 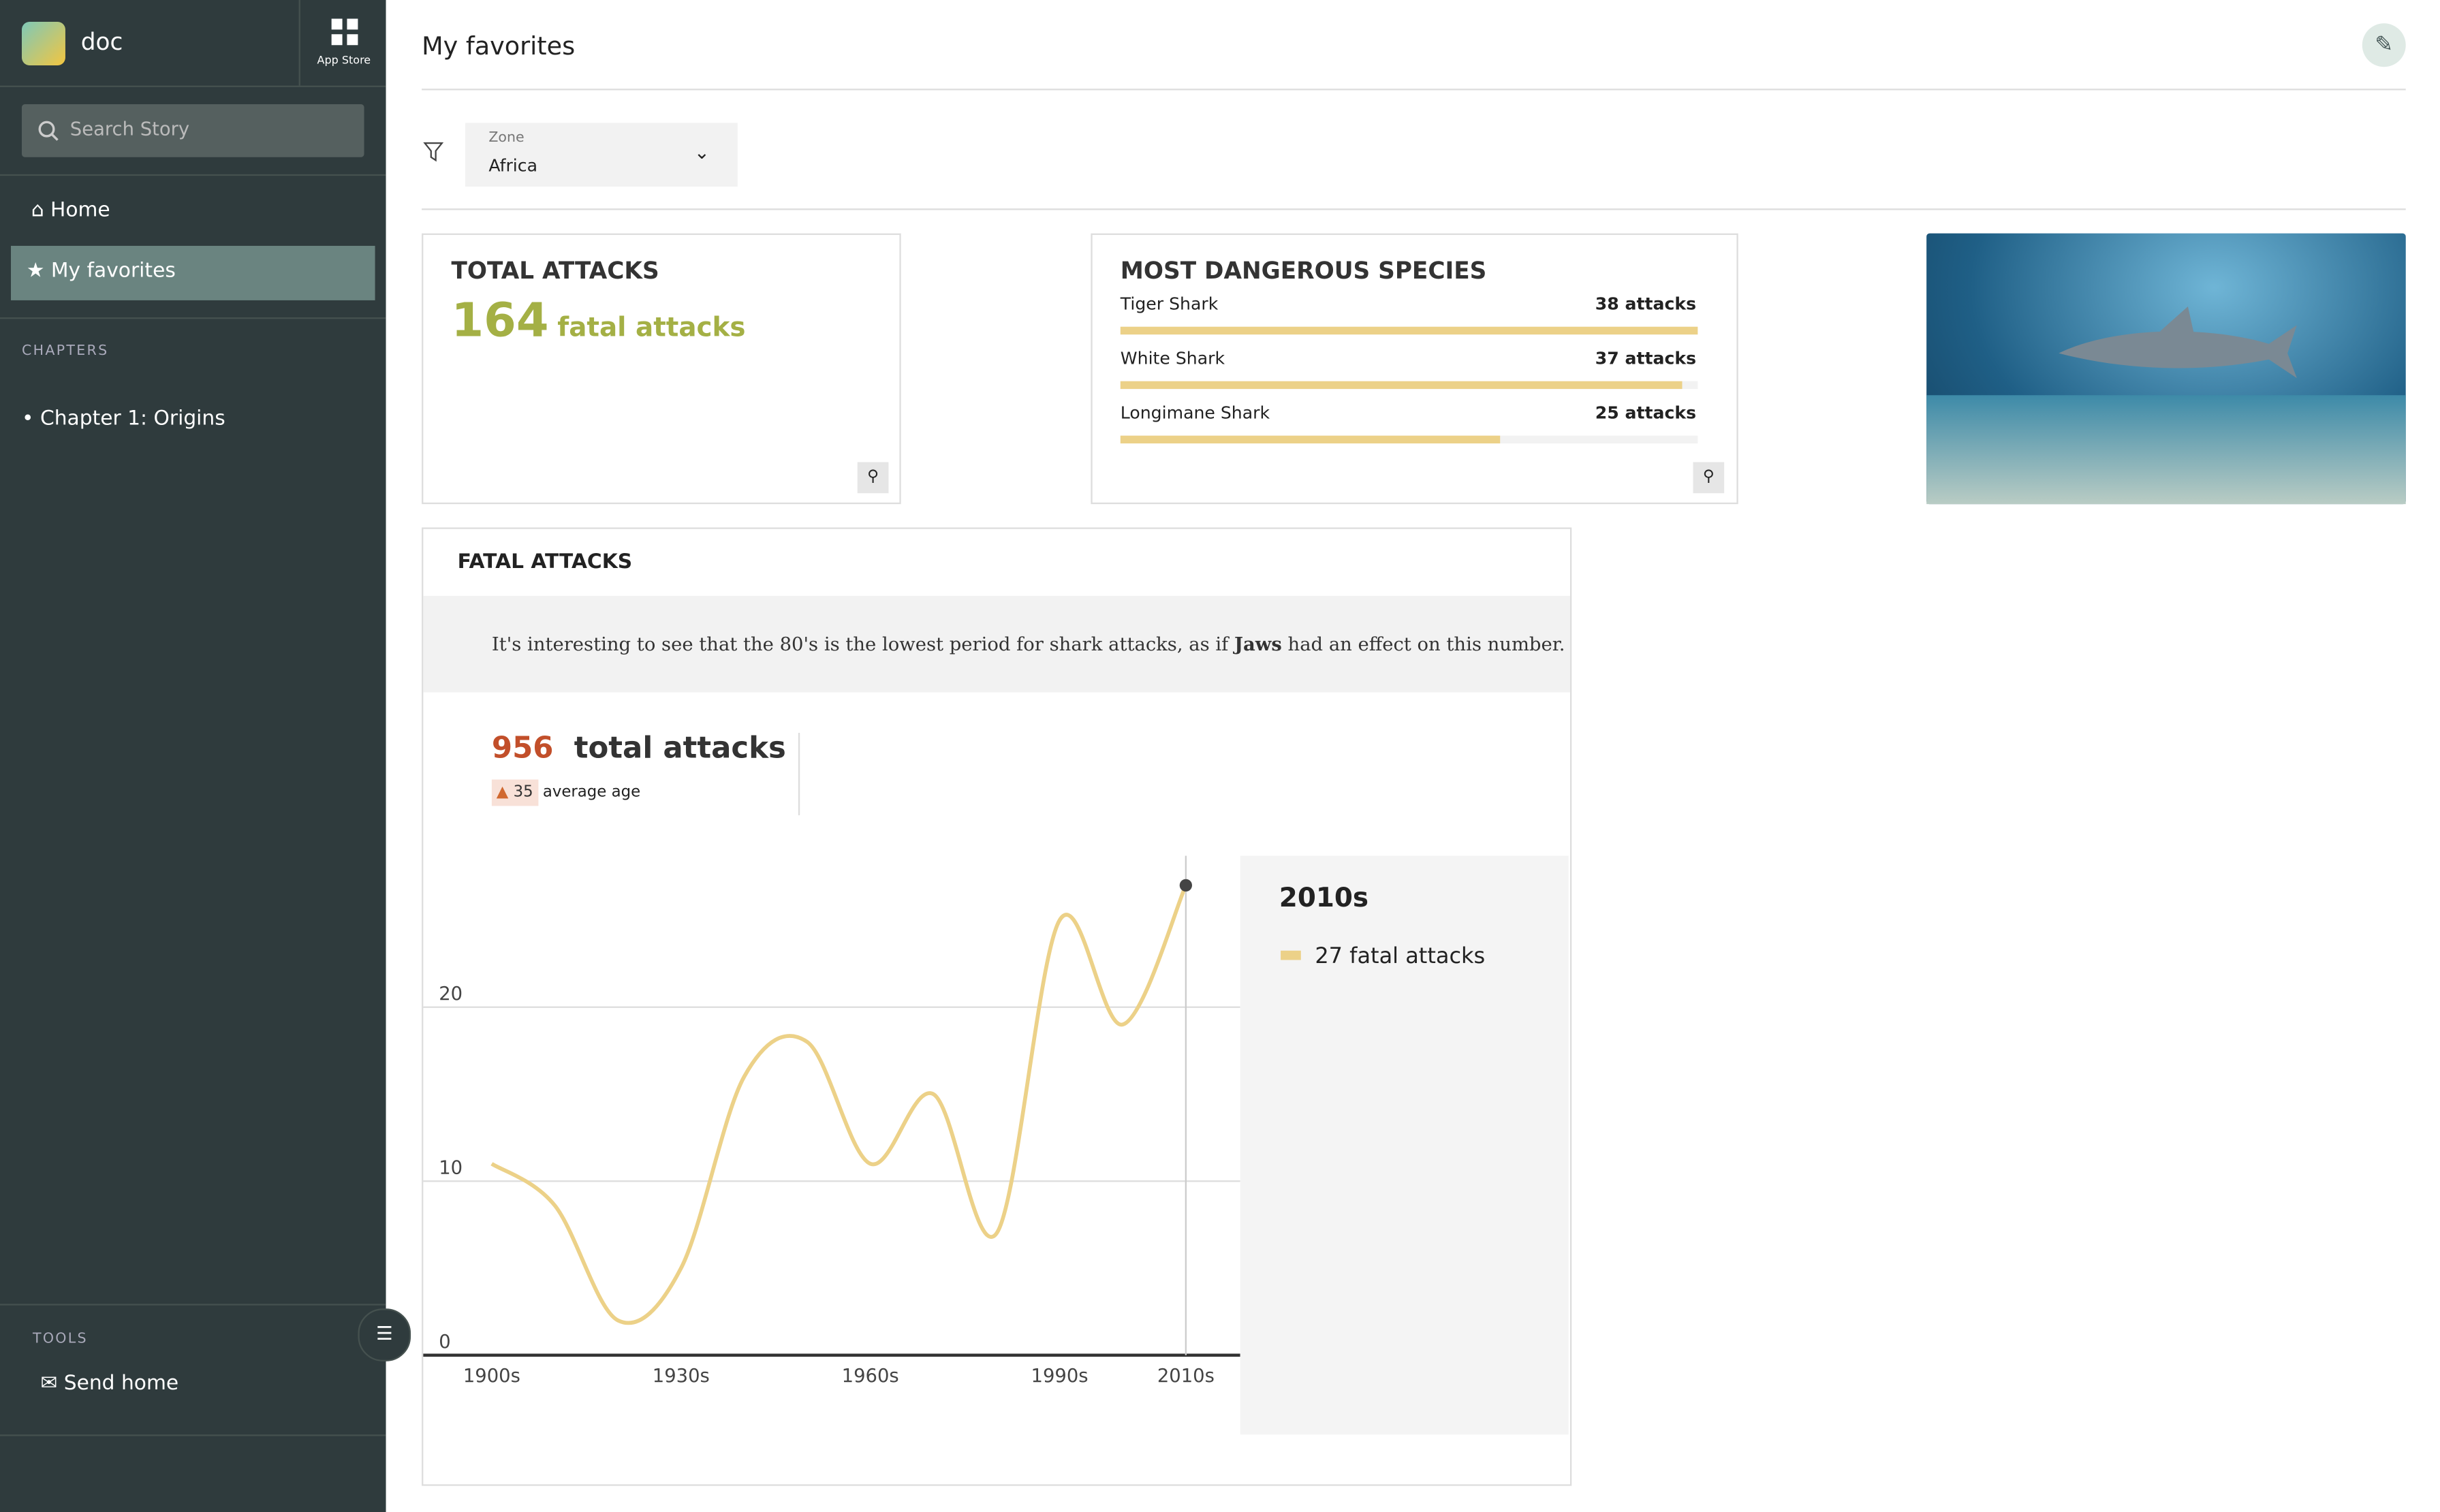 I want to click on y-tick-label: 0, so click(x=444, y=1342).